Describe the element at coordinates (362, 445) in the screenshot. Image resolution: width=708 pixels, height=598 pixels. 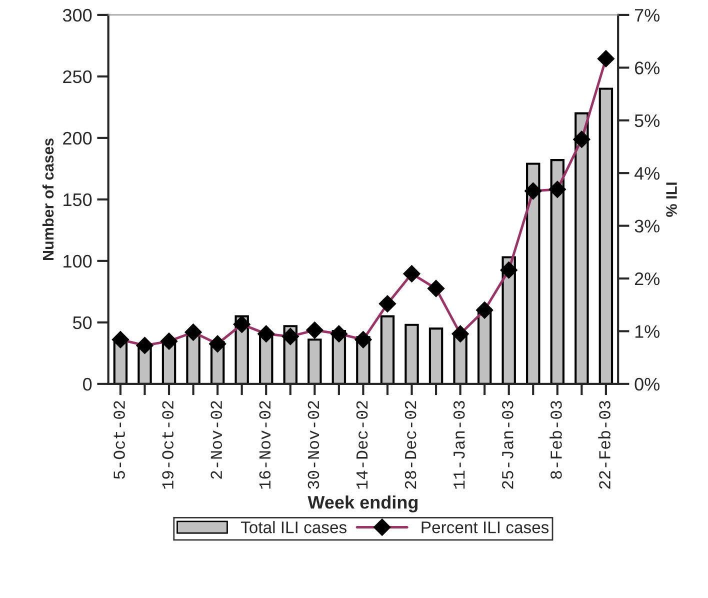
I see `x-tick-label: 14-Dec-02` at that location.